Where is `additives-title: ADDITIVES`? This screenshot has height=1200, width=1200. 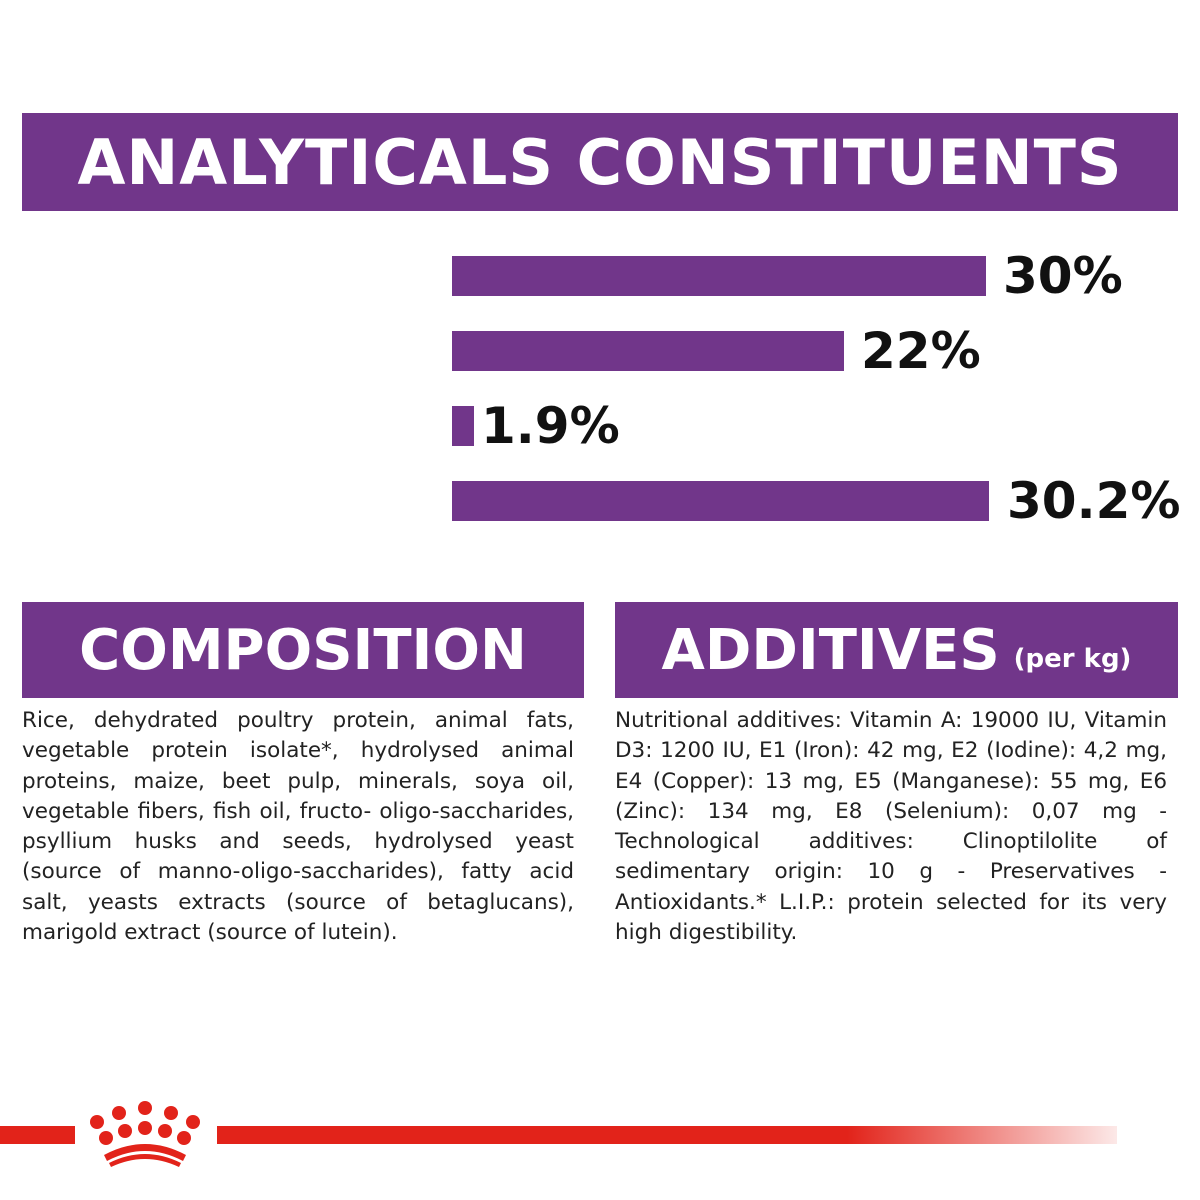 additives-title: ADDITIVES is located at coordinates (830, 650).